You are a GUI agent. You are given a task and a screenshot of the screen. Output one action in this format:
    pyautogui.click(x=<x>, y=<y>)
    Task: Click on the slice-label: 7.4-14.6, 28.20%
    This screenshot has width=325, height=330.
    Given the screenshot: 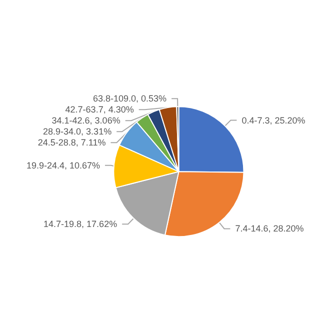 What is the action you would take?
    pyautogui.click(x=269, y=229)
    